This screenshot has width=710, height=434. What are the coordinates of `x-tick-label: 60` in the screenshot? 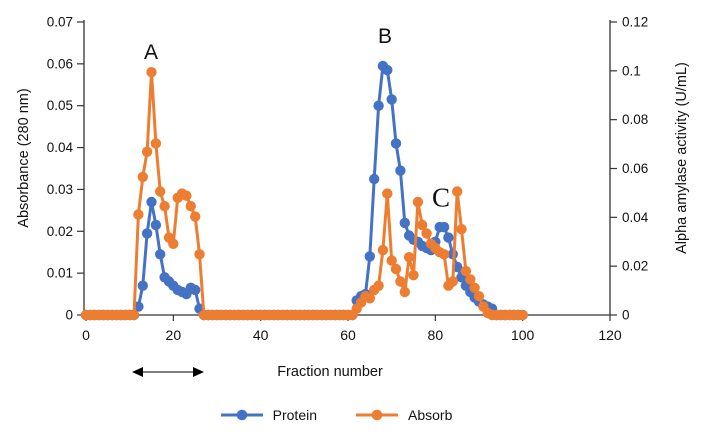 It's located at (348, 335).